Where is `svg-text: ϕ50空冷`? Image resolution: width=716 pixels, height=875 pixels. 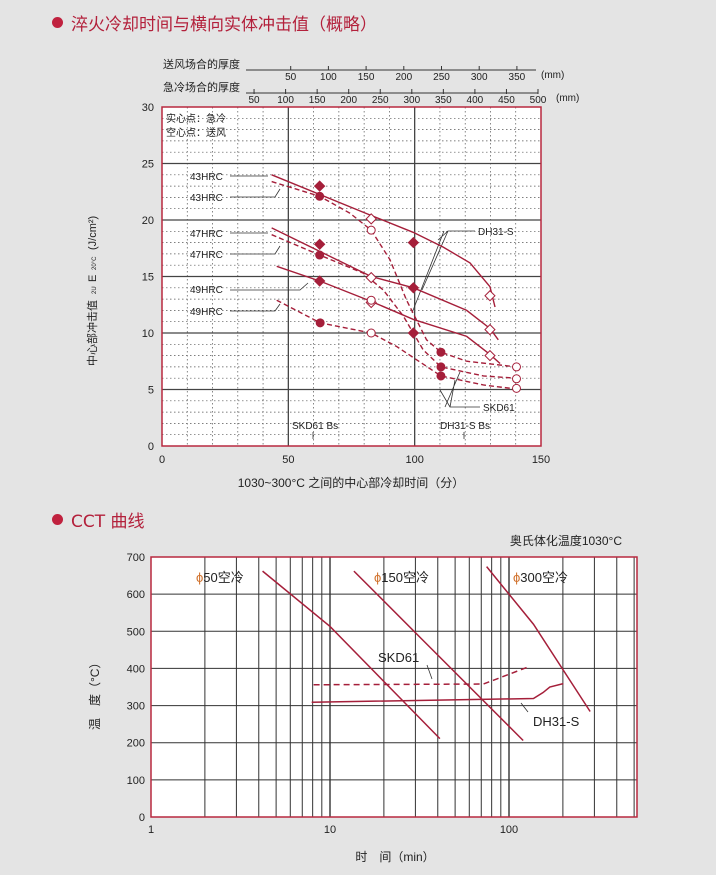
svg-text: ϕ50空冷 is located at coordinates (220, 577).